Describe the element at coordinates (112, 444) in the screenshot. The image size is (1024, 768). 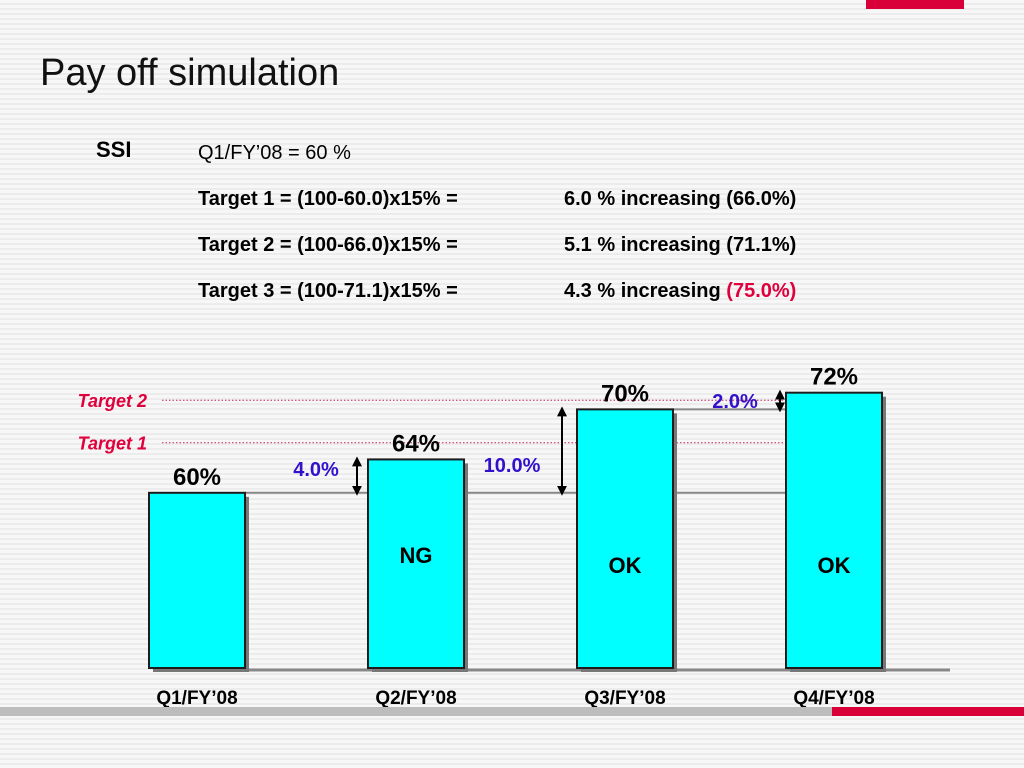
I see `ref-label-target-1: Target 1` at that location.